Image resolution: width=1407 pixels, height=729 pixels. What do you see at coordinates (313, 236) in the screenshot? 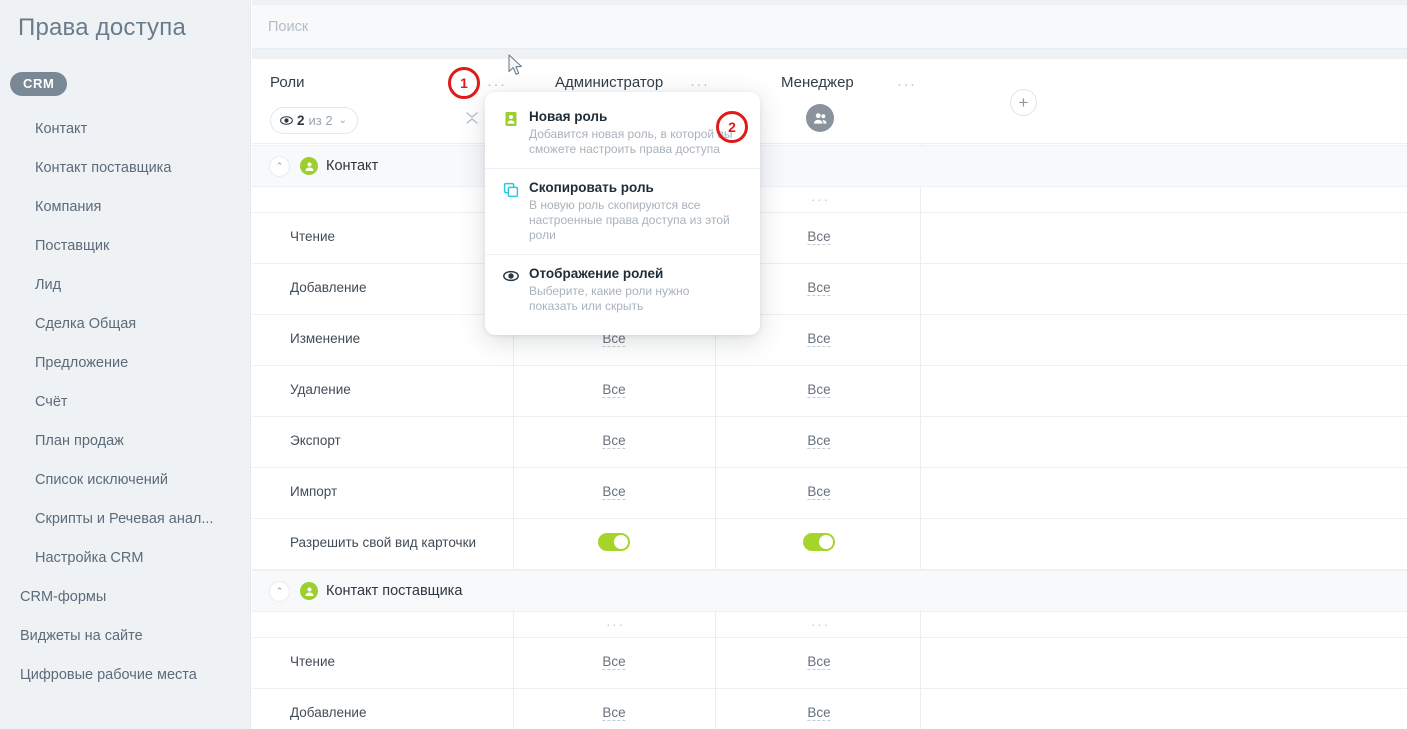
I see `permission-label: Чтение` at bounding box center [313, 236].